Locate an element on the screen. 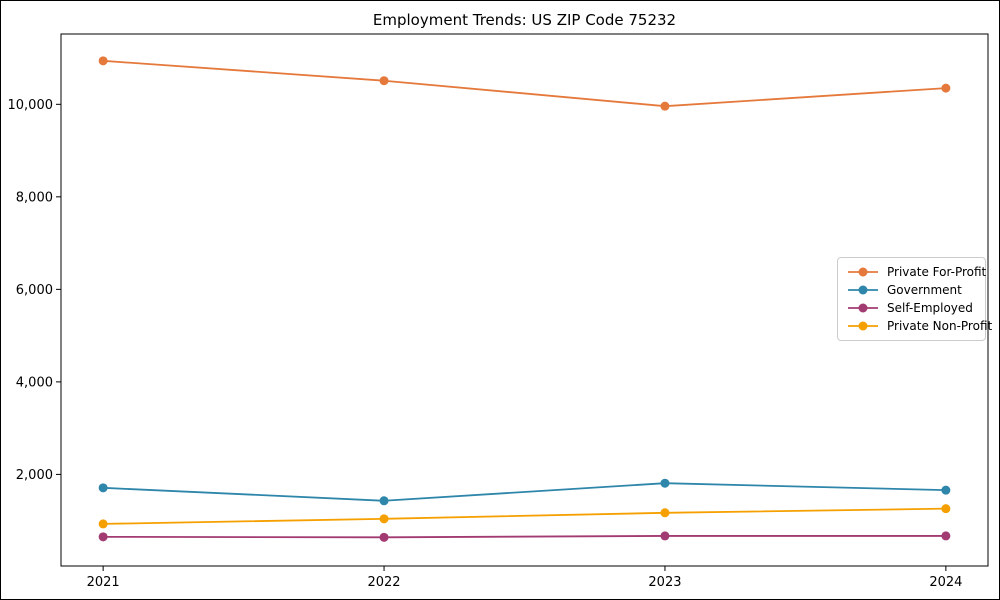  y-tick-label: 4,000 is located at coordinates (34, 382).